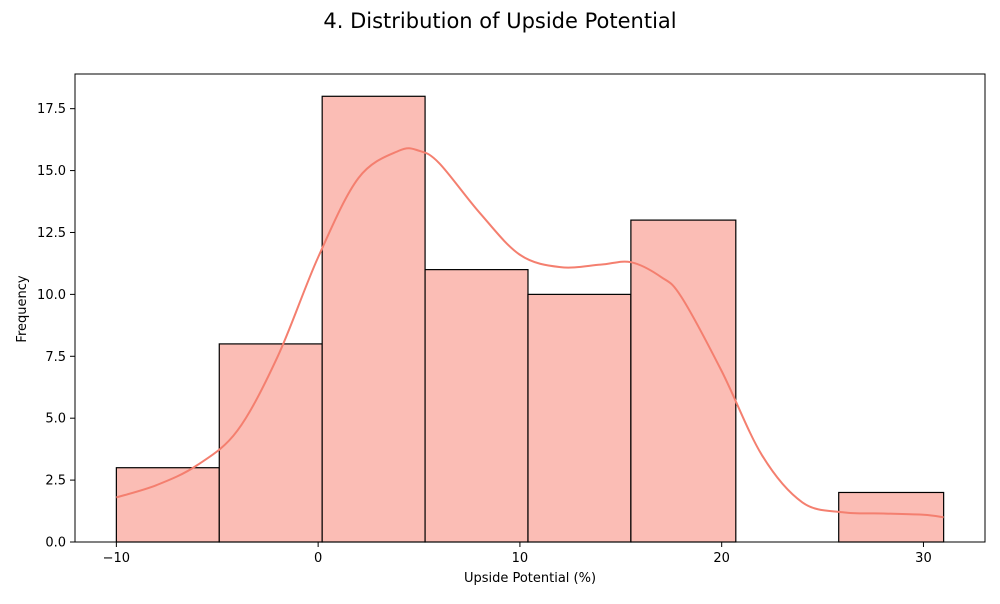  Describe the element at coordinates (520, 558) in the screenshot. I see `x-tick-label-2: 10` at that location.